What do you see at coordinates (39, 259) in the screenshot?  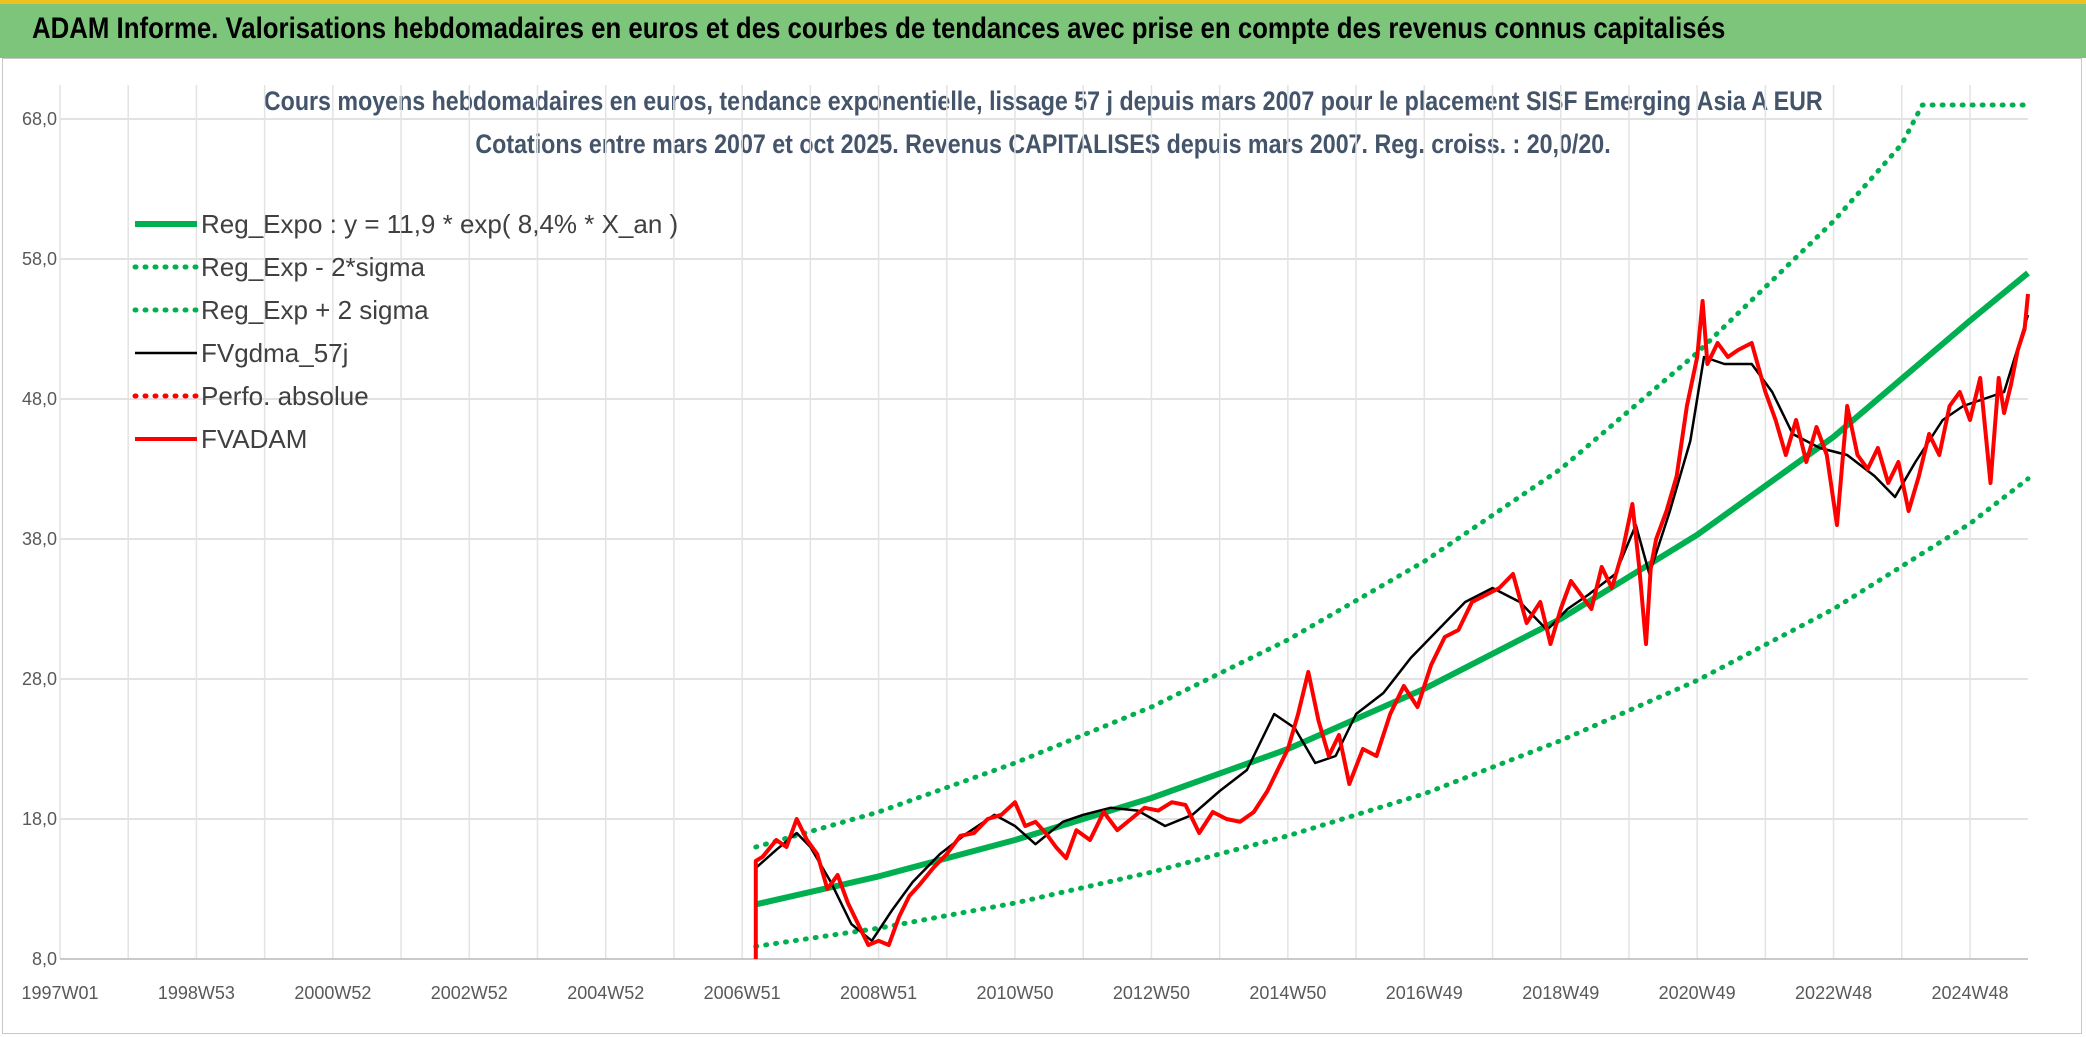 I see `y-tick-label: 58,0` at bounding box center [39, 259].